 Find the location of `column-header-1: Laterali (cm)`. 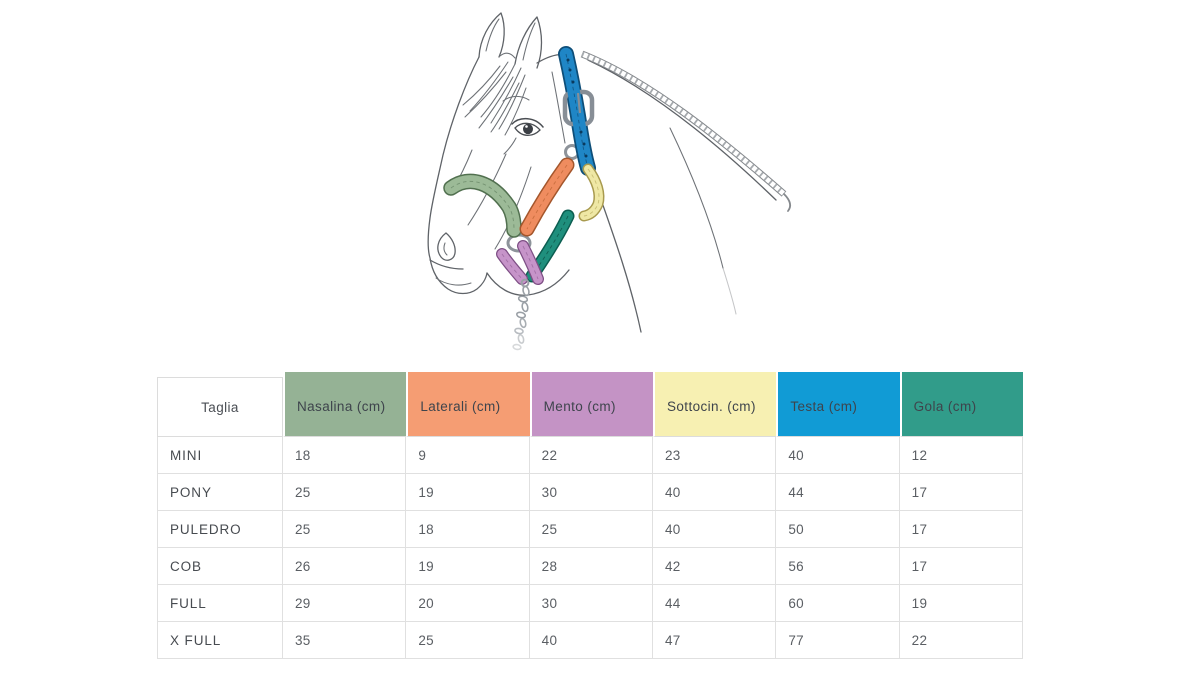

column-header-1: Laterali (cm) is located at coordinates (468, 404).